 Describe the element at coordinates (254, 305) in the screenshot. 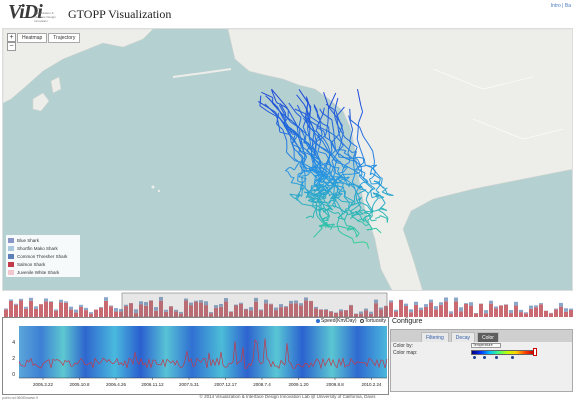

I see `timeline-brush` at that location.